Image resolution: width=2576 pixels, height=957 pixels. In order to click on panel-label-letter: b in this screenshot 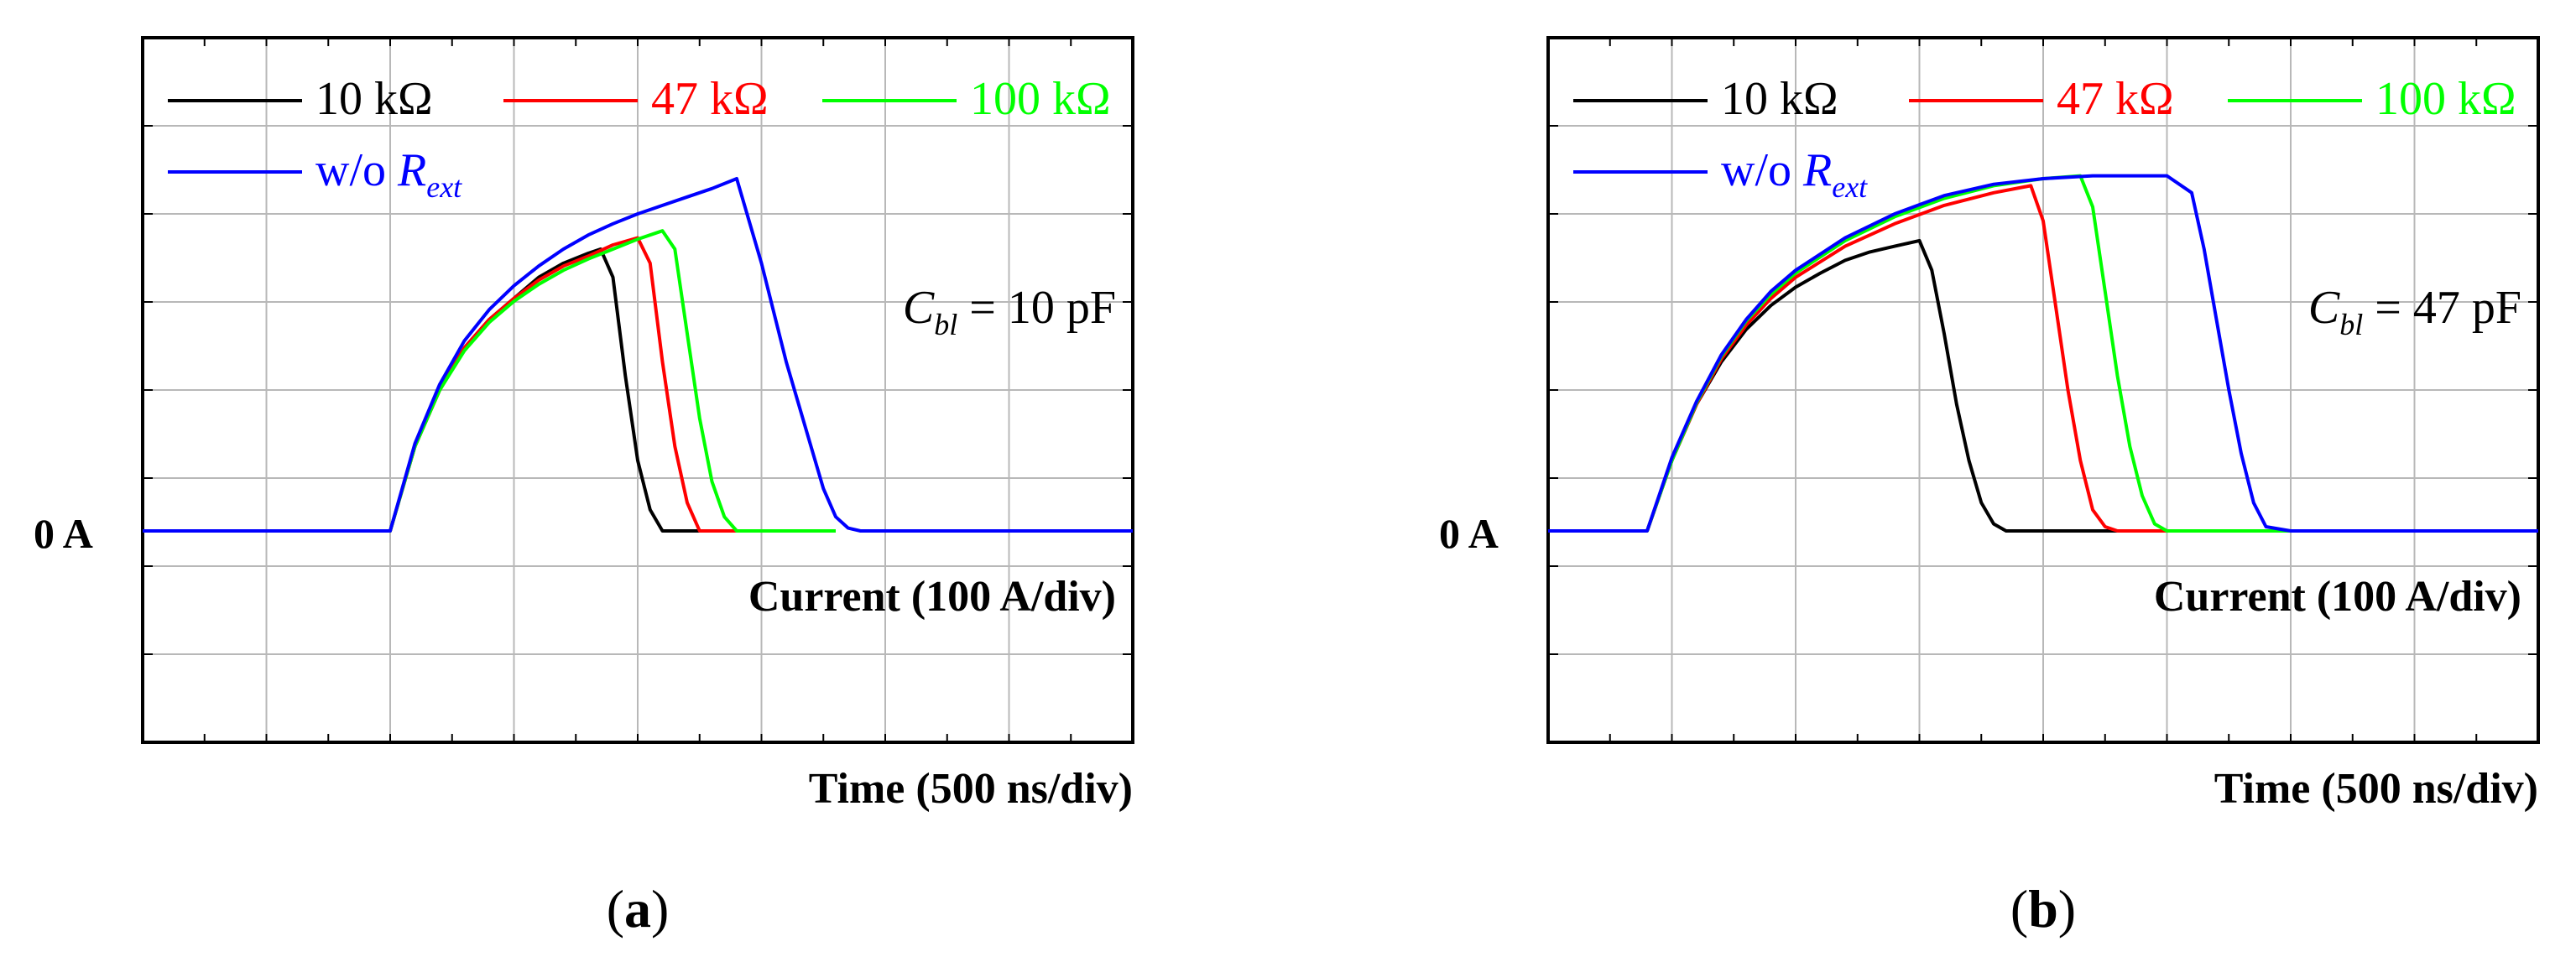, I will do `click(2043, 909)`.